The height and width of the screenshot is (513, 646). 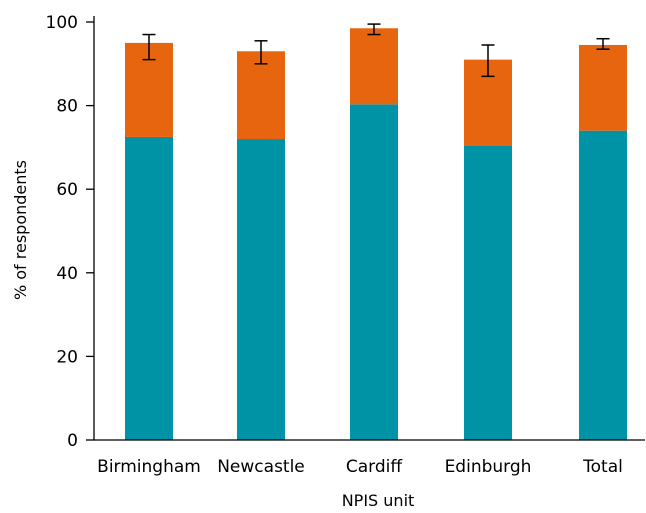 What do you see at coordinates (72, 441) in the screenshot?
I see `y-tick-label: 0` at bounding box center [72, 441].